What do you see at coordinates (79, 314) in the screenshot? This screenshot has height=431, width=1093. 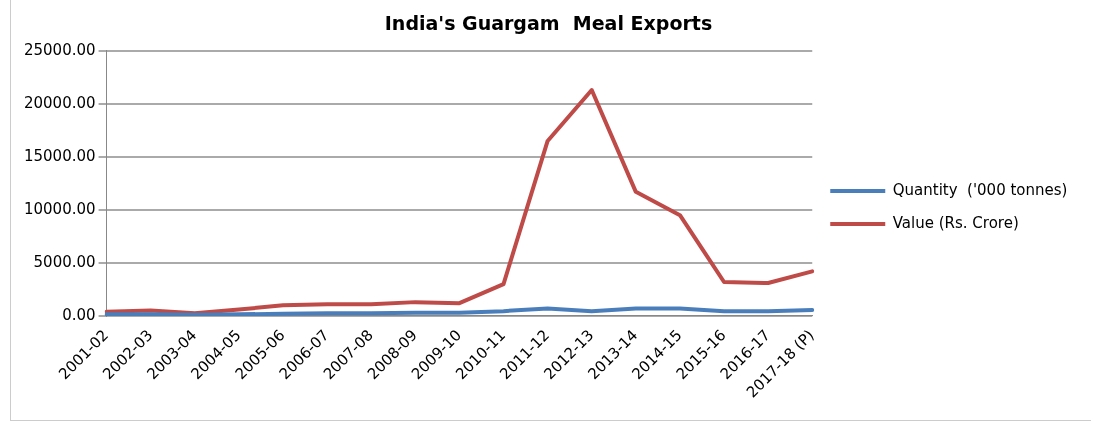 I see `y-tick-label: 0.00` at bounding box center [79, 314].